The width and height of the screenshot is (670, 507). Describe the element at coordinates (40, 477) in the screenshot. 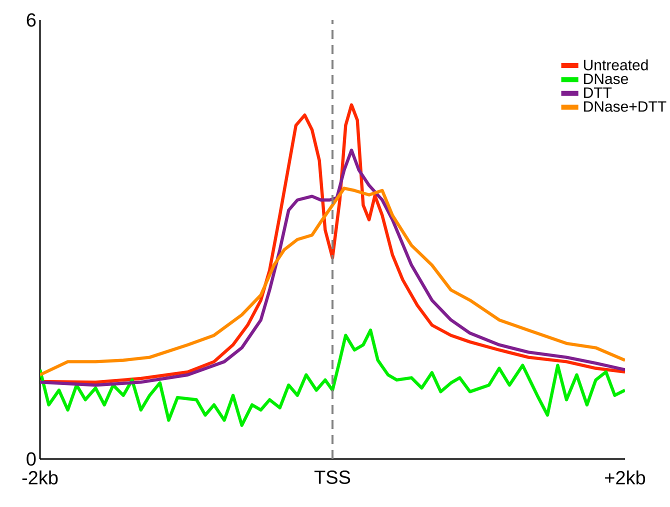

I see `x-tick-label: -2kb` at that location.